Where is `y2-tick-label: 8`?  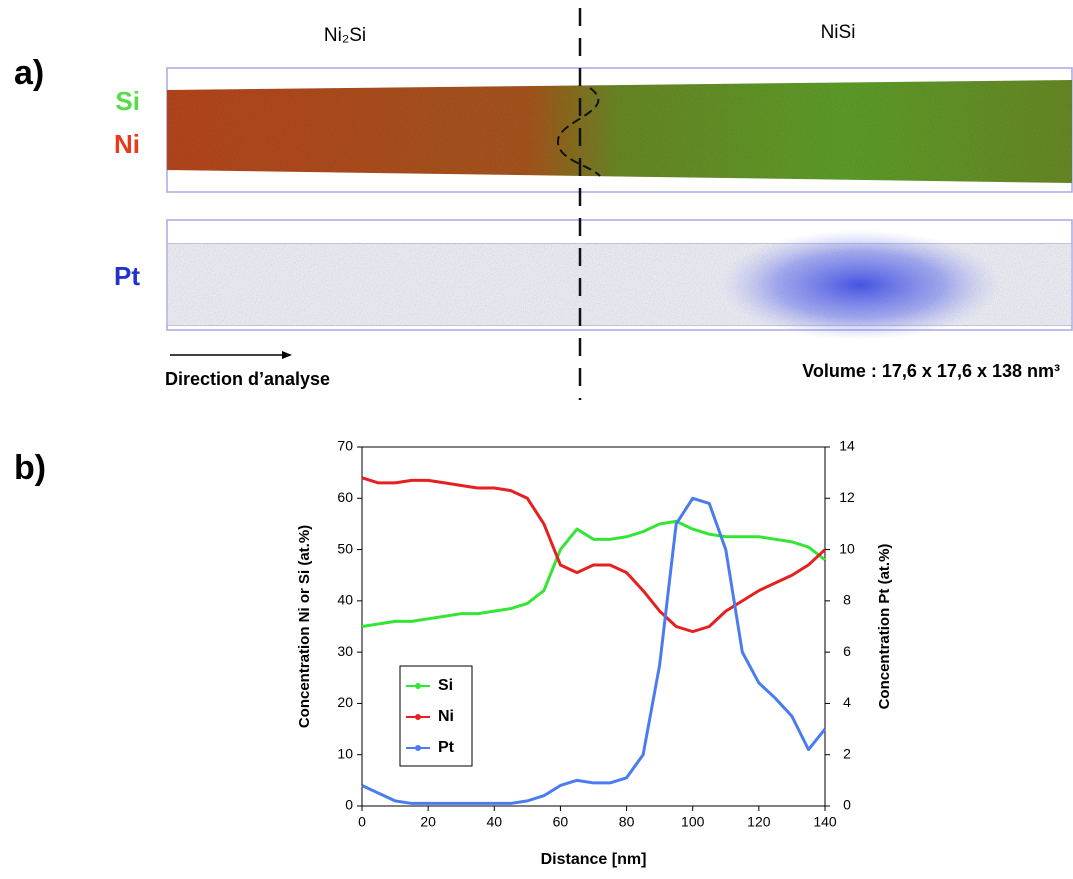 y2-tick-label: 8 is located at coordinates (847, 600).